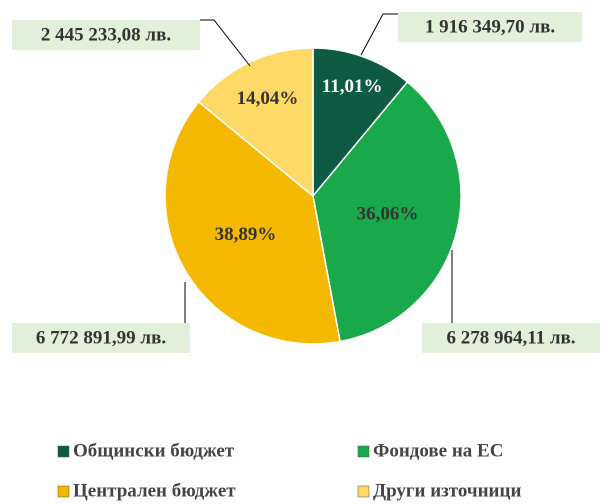 The image size is (612, 504). What do you see at coordinates (438, 450) in the screenshot?
I see `legend-label: Фондове на ЕС` at bounding box center [438, 450].